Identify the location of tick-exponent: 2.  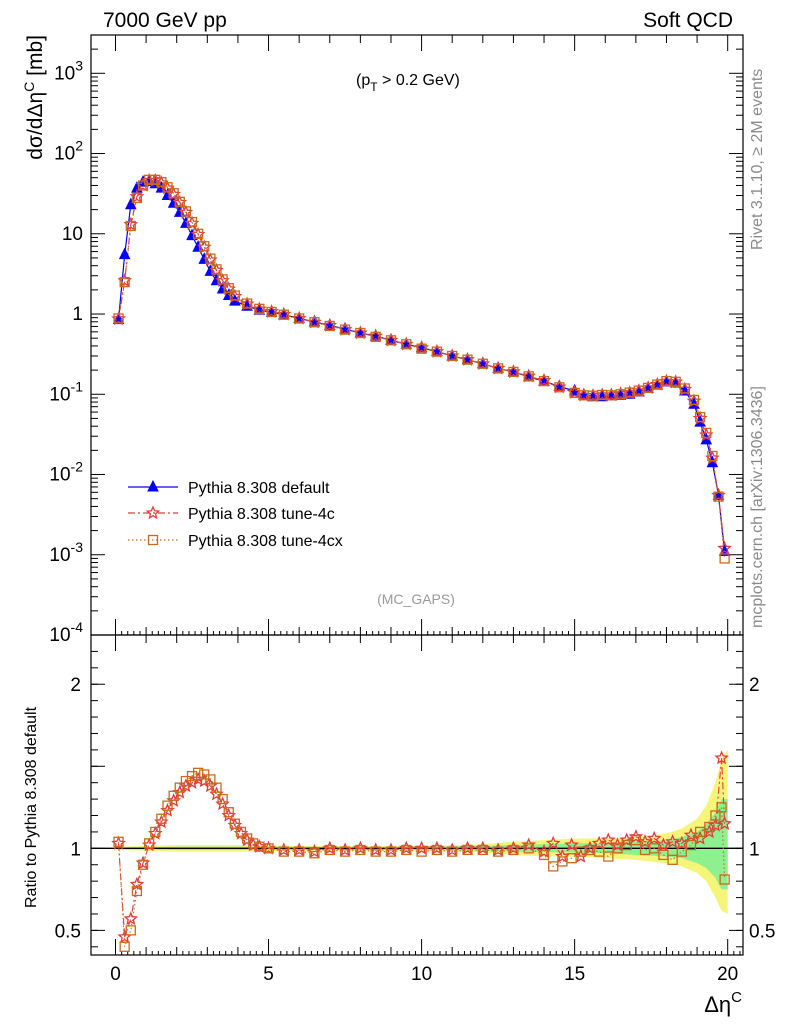
(79, 146).